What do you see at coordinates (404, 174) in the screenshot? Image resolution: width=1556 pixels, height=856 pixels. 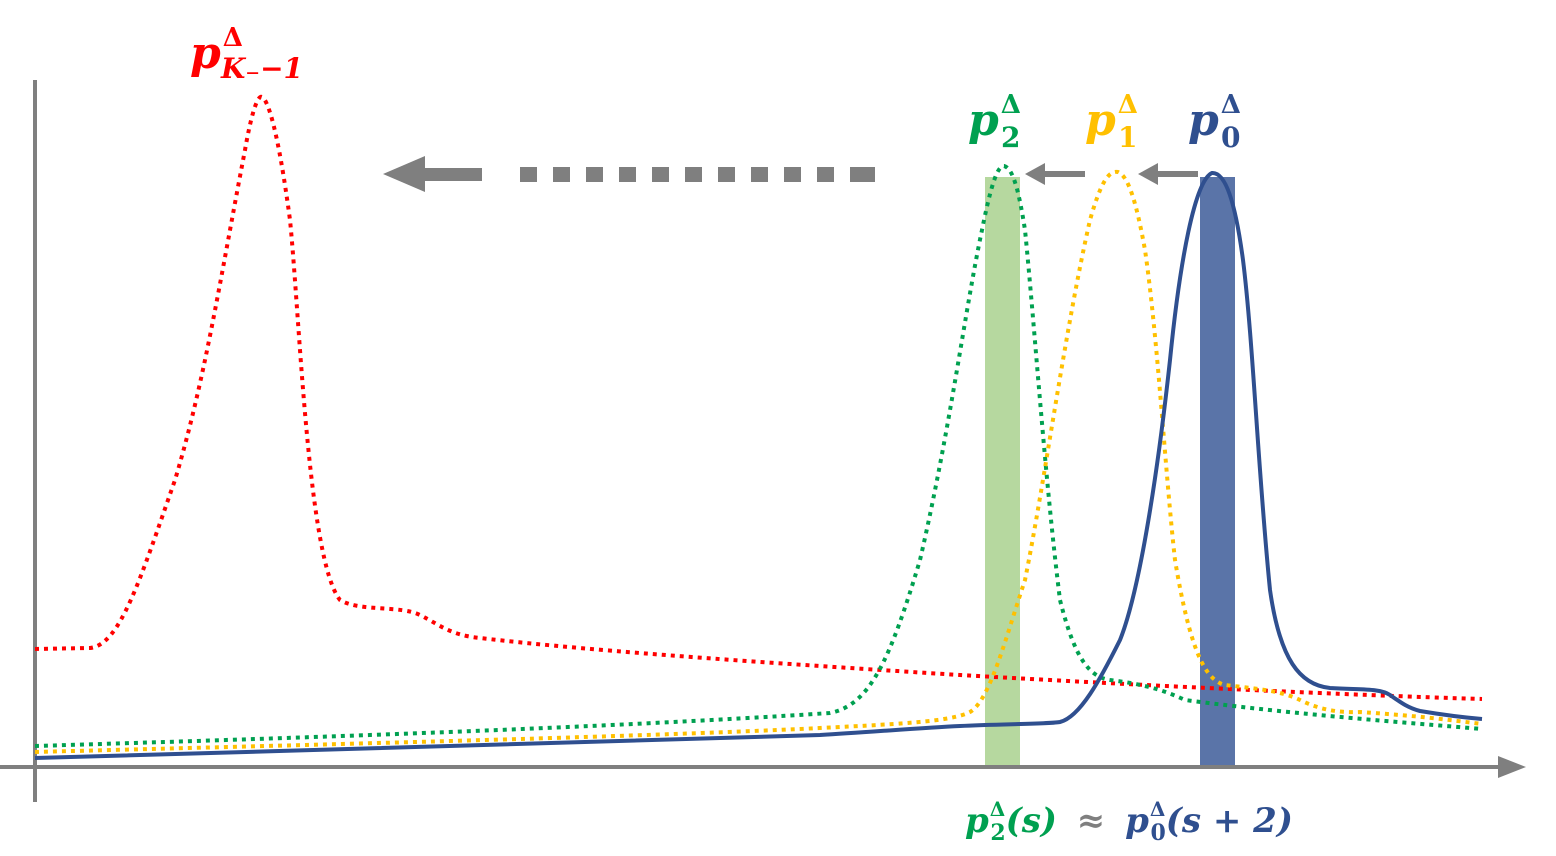 I see `shift-arrow-head` at bounding box center [404, 174].